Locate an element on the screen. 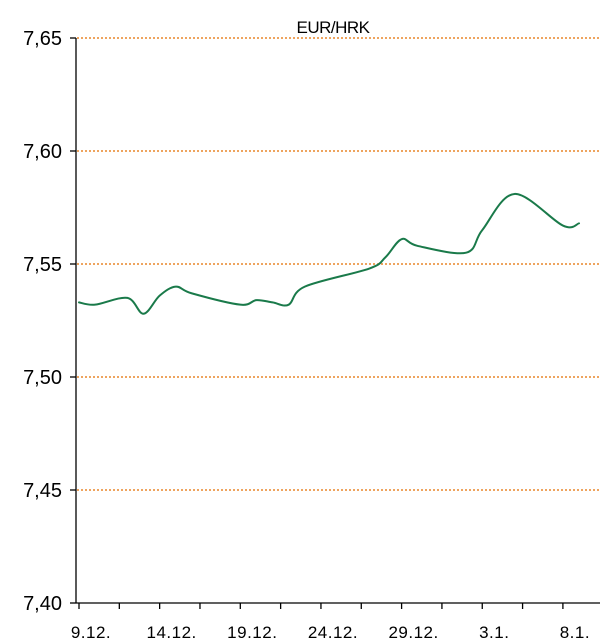  x-tick-label: 24.12. is located at coordinates (333, 632).